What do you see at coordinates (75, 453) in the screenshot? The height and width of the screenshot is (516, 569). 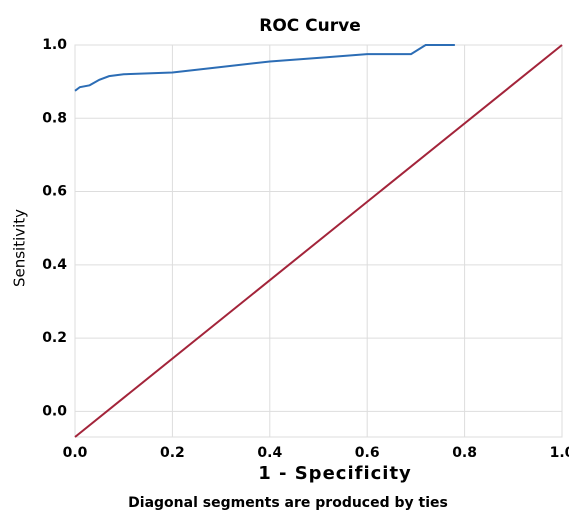 I see `x-tick-label: 0.0` at bounding box center [75, 453].